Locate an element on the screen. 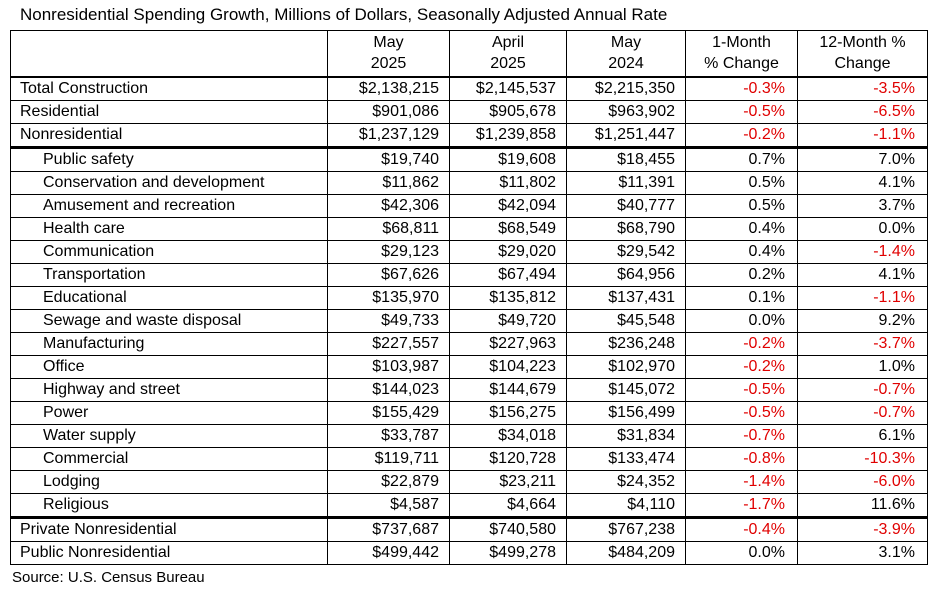 This screenshot has height=591, width=936. value-may-2025: $11,862 is located at coordinates (388, 182).